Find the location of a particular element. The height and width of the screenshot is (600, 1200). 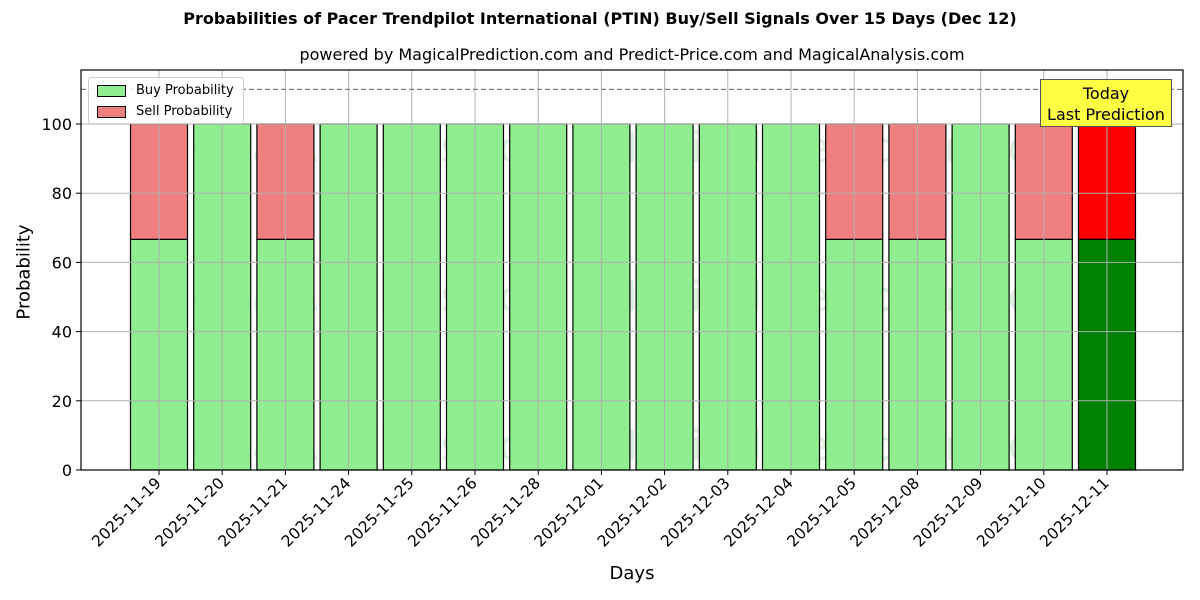

legend-item-sell: Sell Probability is located at coordinates (164, 111).